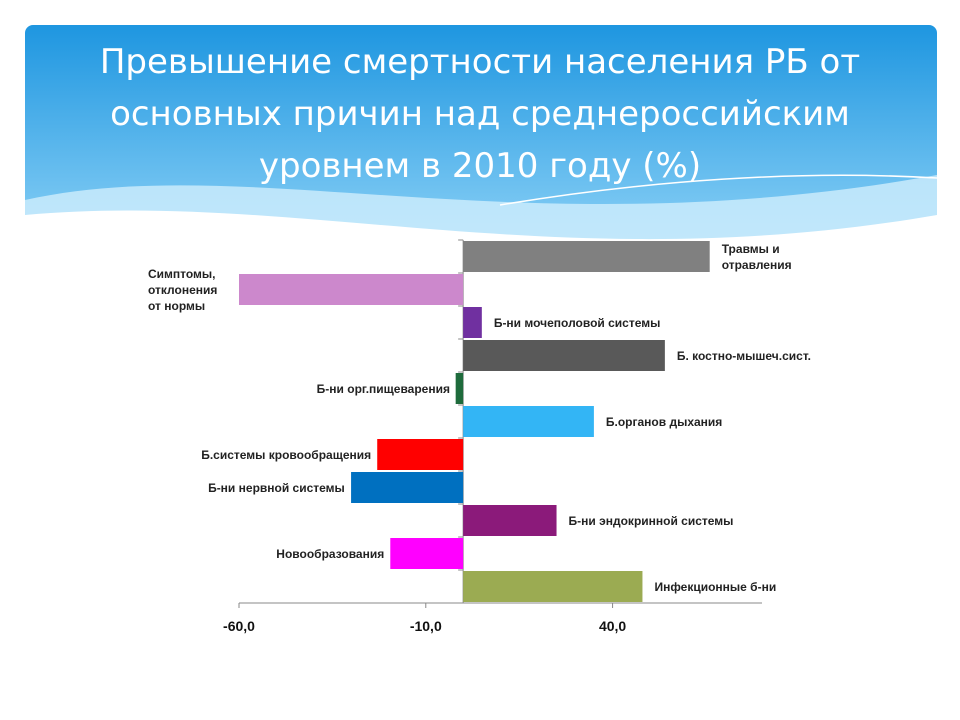  I want to click on data-label: Б-ни мочеполовой системы, so click(577, 322).